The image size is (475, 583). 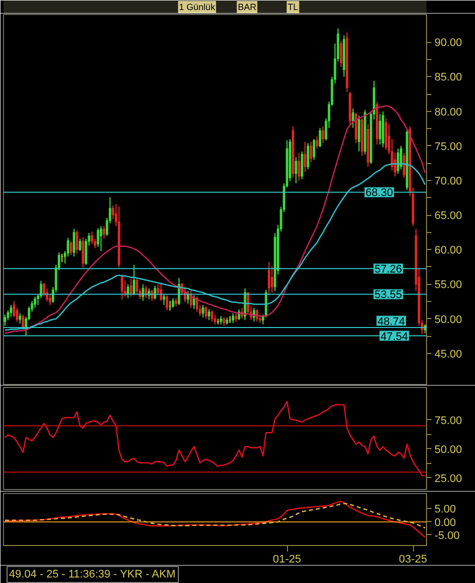 What do you see at coordinates (92, 574) in the screenshot?
I see `text: 49.04 - 25 - 11:36:39 - YKR - AKM` at bounding box center [92, 574].